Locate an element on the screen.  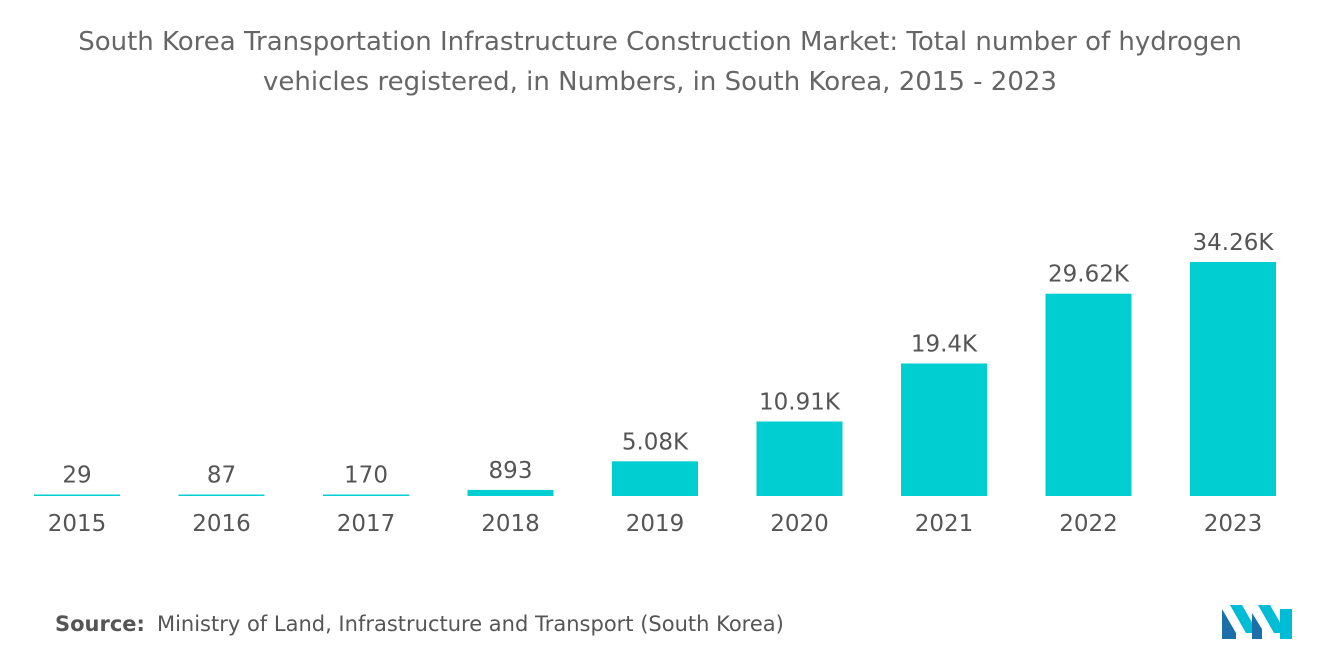
data-label-2020: 10.91K is located at coordinates (800, 402).